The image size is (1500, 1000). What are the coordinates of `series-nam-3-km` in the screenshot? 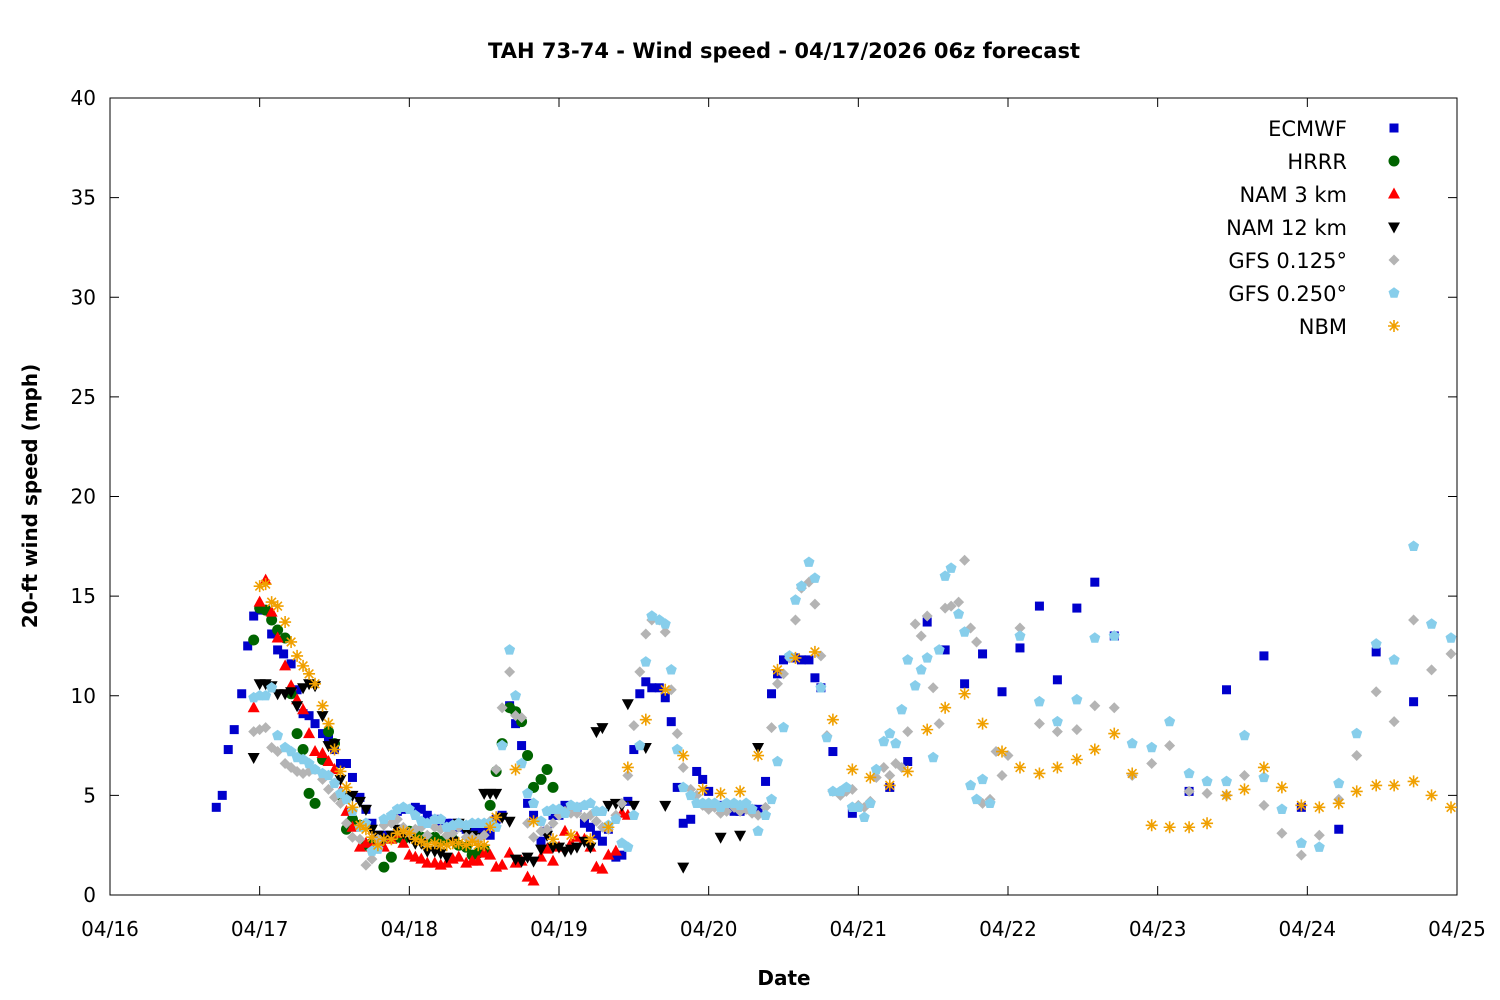 It's located at (440, 729).